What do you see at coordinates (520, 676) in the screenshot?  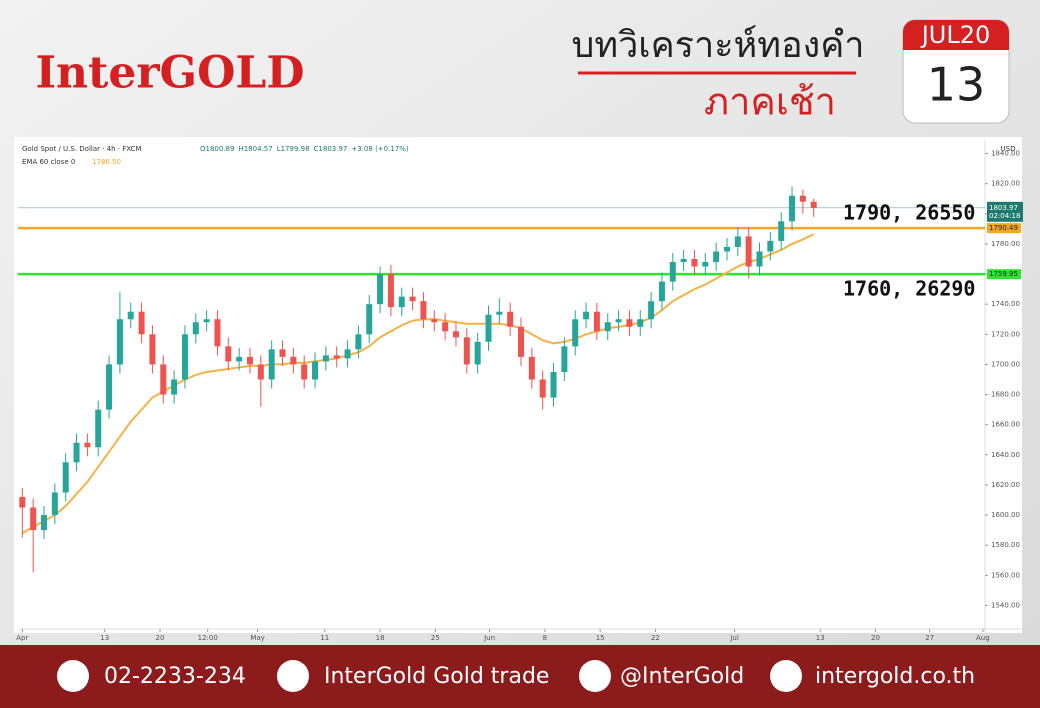 I see `footer` at bounding box center [520, 676].